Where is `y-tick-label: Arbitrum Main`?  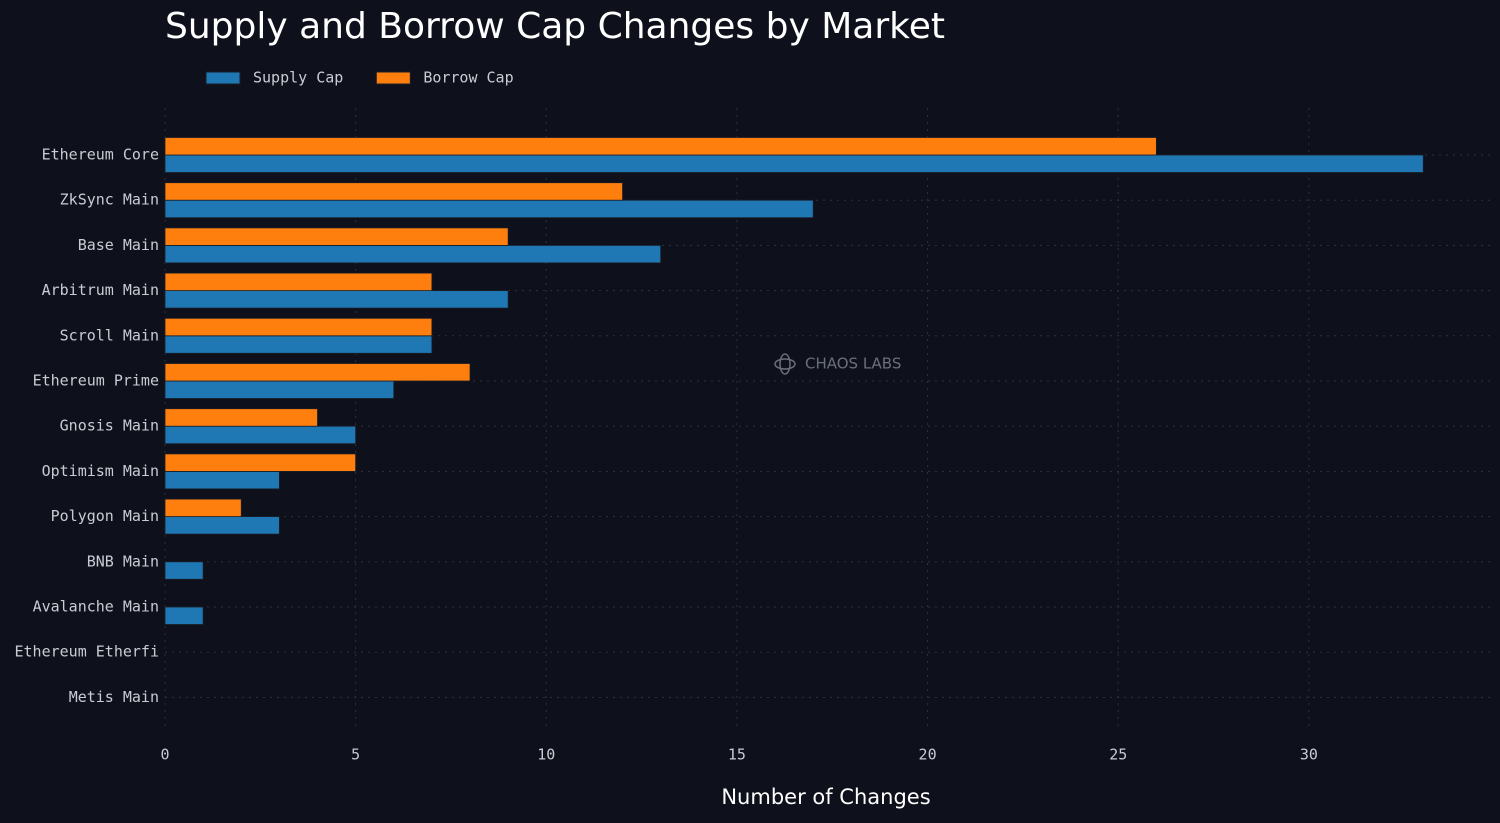 y-tick-label: Arbitrum Main is located at coordinates (100, 290).